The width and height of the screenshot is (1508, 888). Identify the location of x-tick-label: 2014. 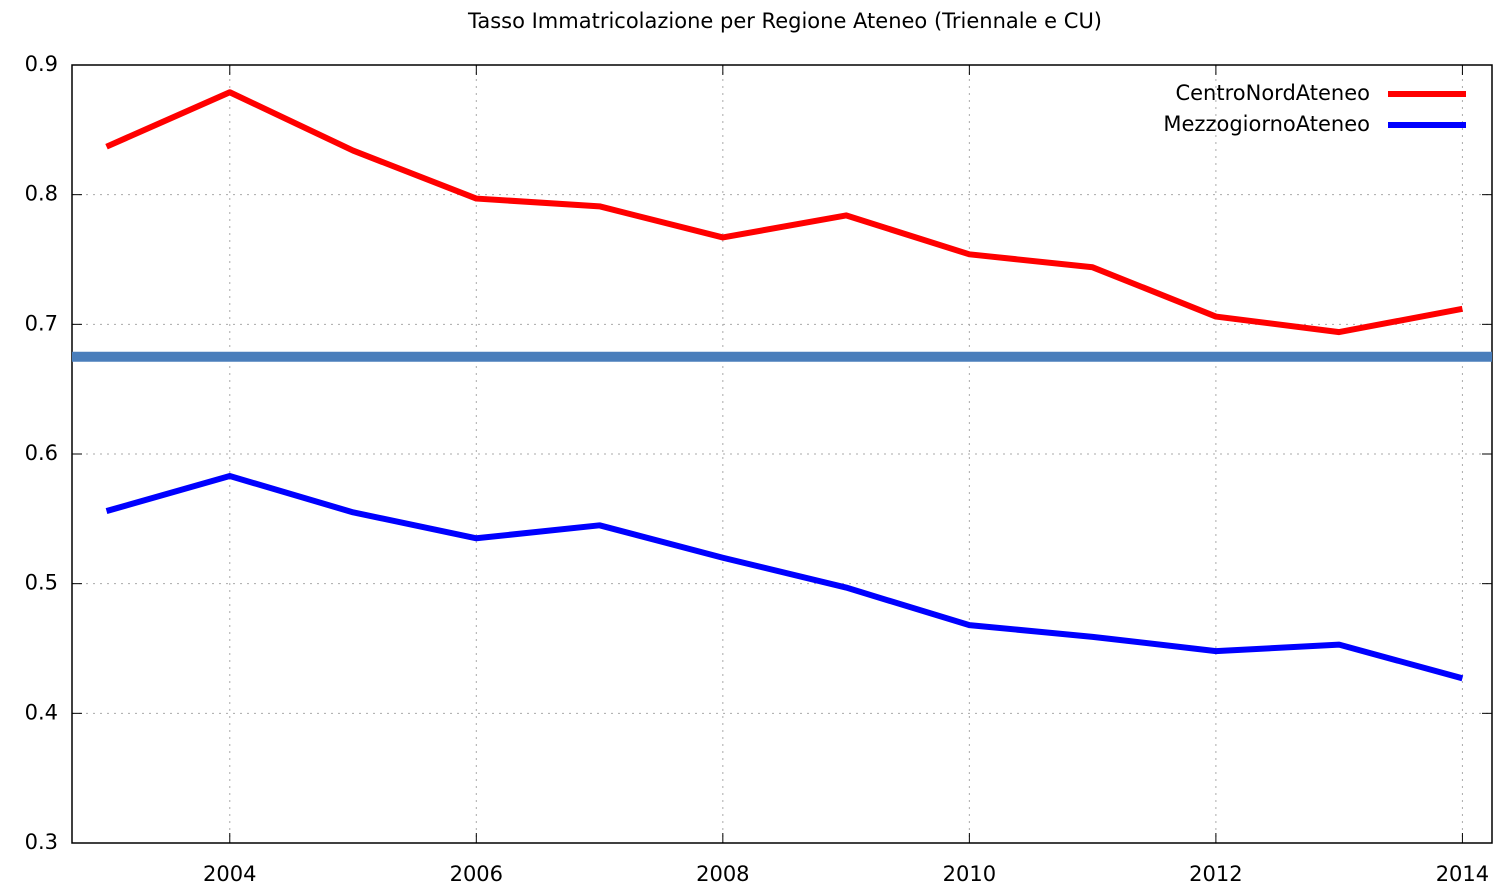
(1462, 874).